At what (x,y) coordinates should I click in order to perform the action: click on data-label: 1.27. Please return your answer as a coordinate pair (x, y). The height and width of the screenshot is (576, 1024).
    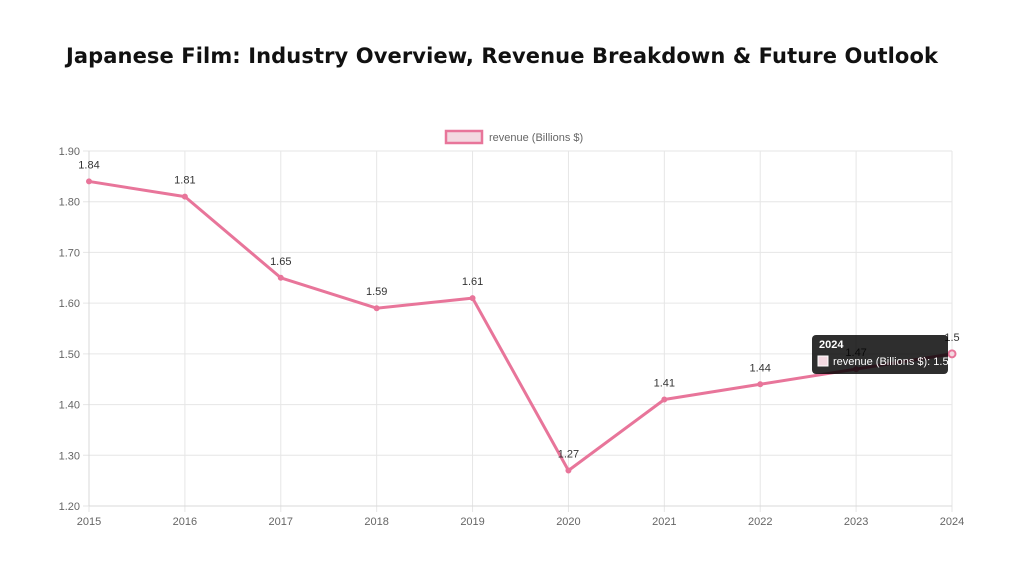
    Looking at the image, I should click on (568, 455).